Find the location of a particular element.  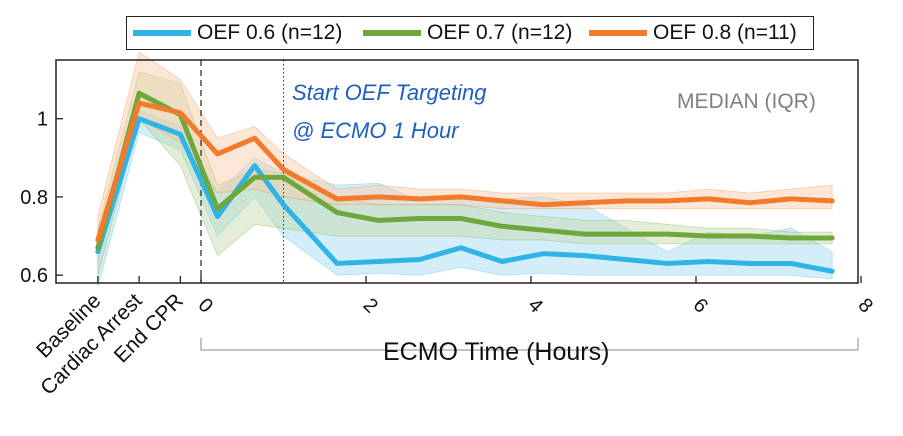

y-tick-label: 0.6 is located at coordinates (34, 276).